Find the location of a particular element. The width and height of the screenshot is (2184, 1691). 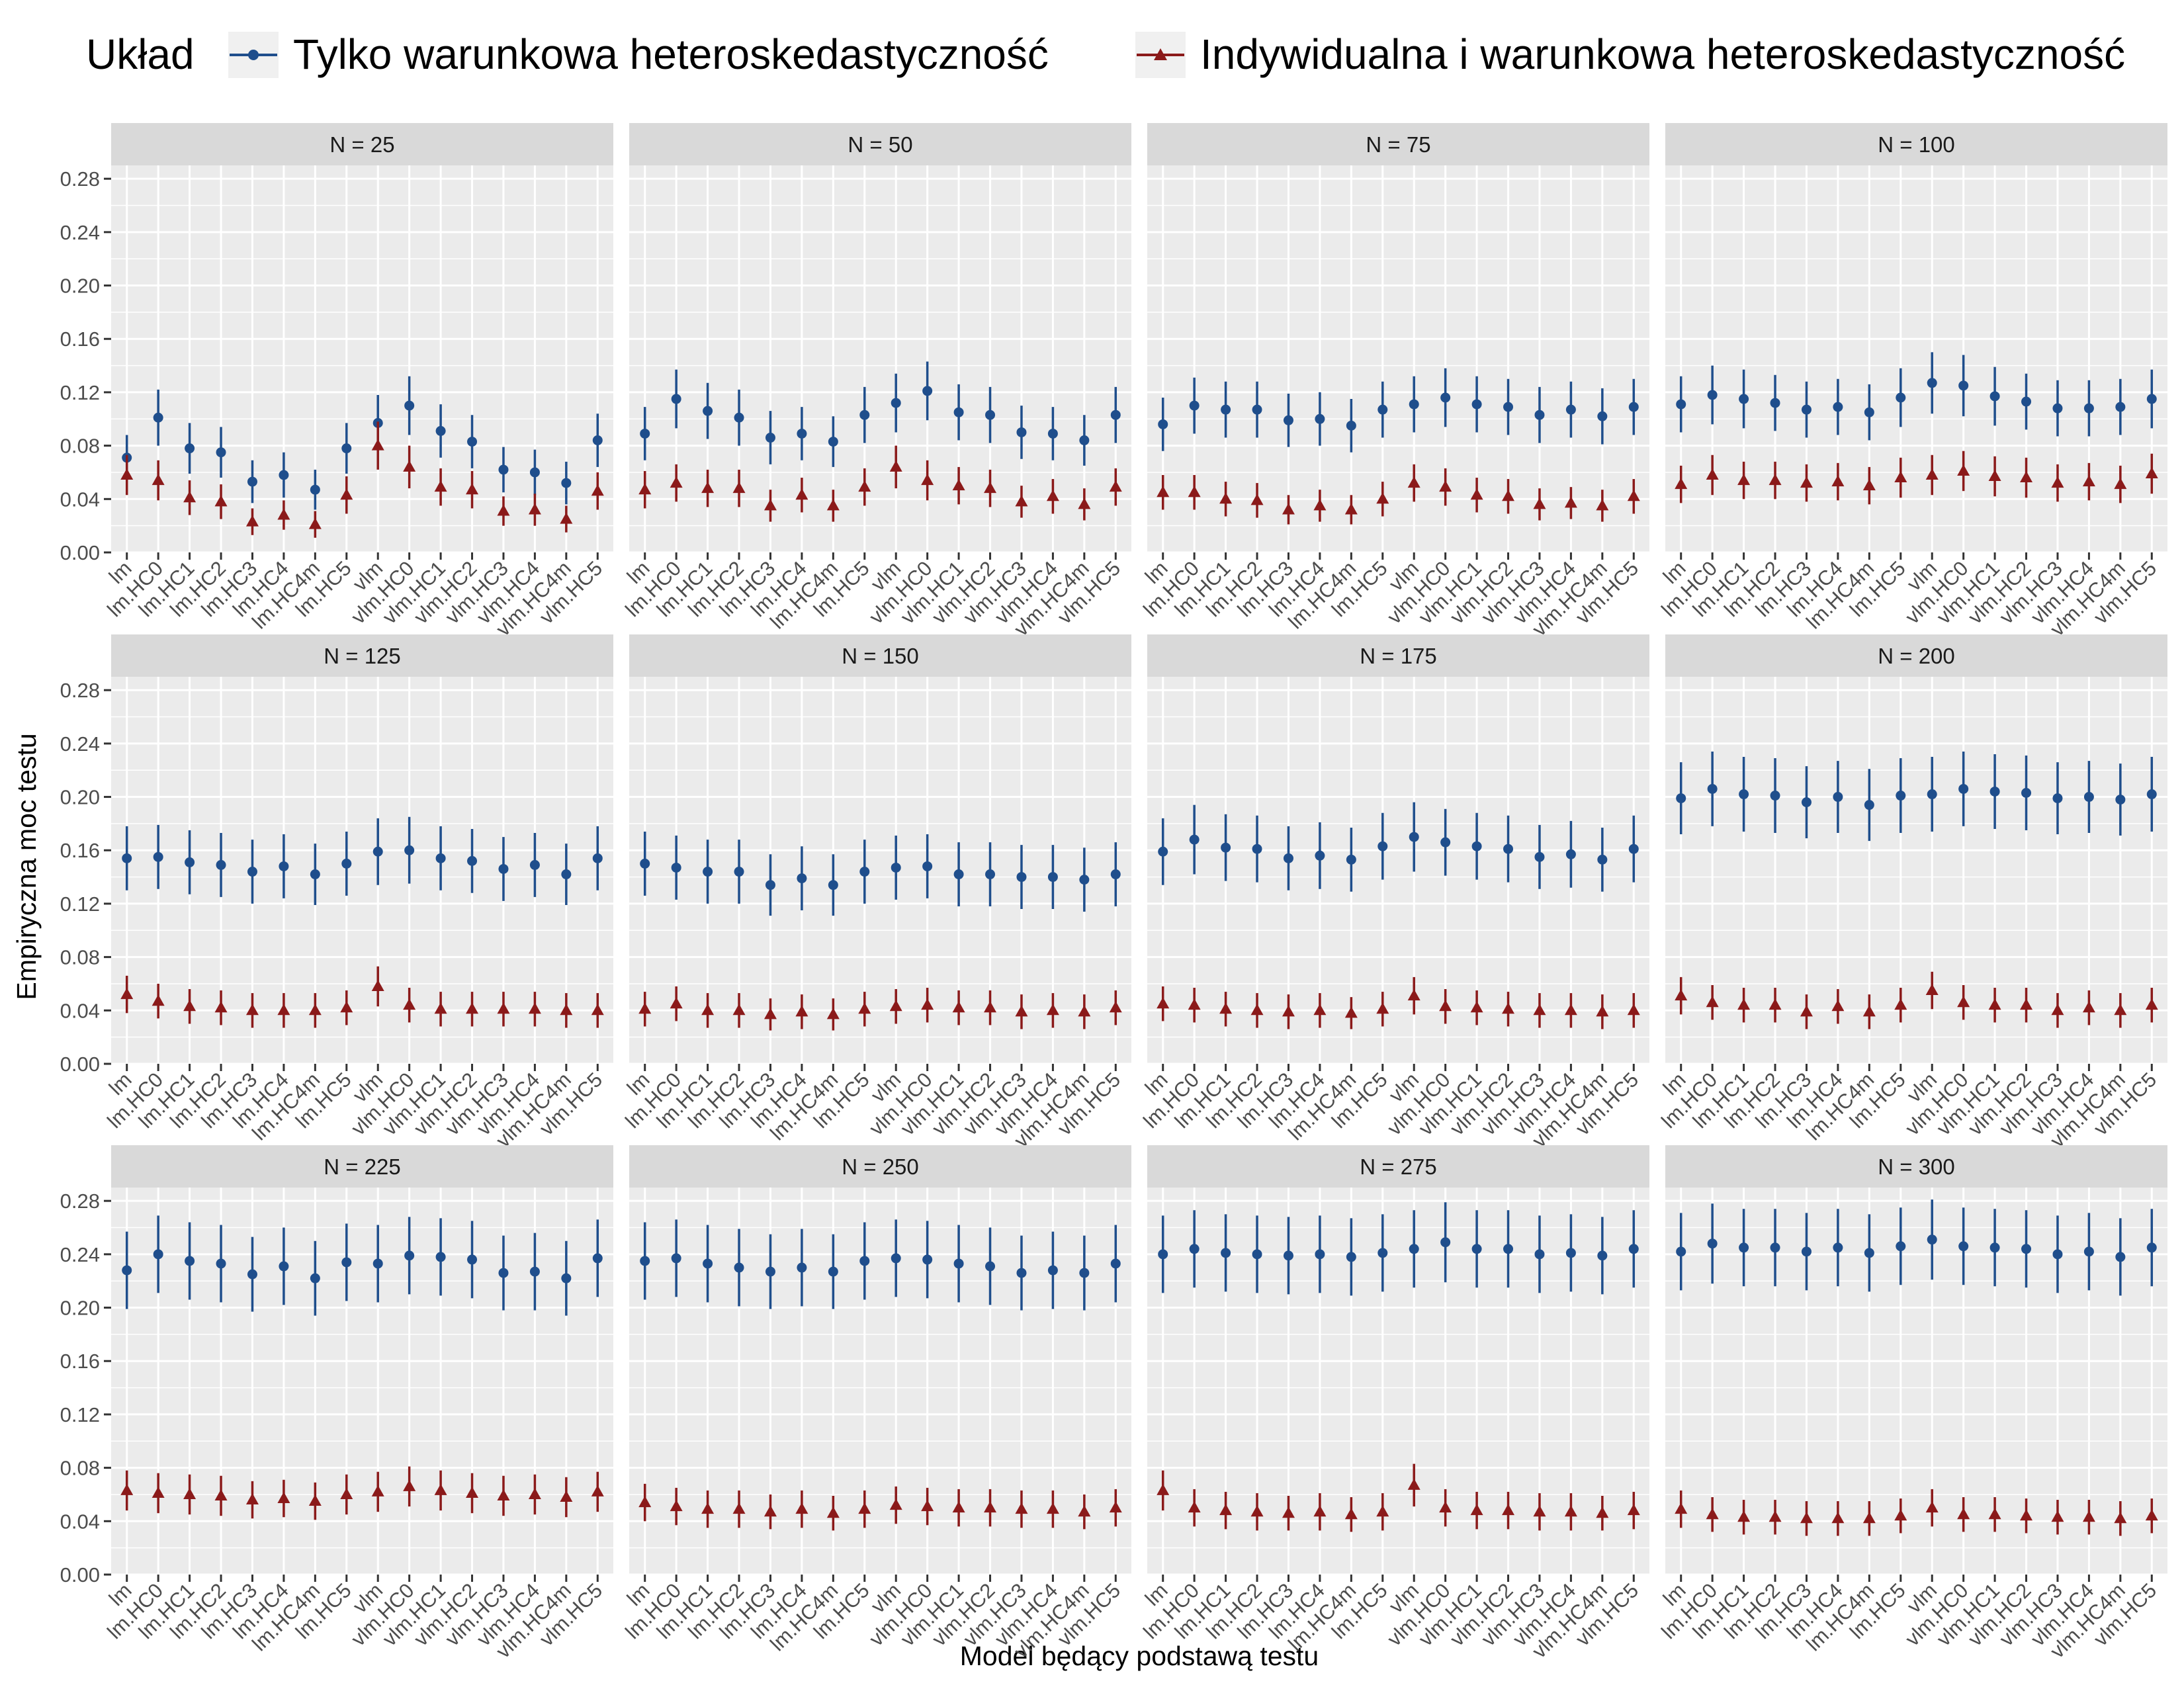

y-tick-label: 0.28 is located at coordinates (80, 179).